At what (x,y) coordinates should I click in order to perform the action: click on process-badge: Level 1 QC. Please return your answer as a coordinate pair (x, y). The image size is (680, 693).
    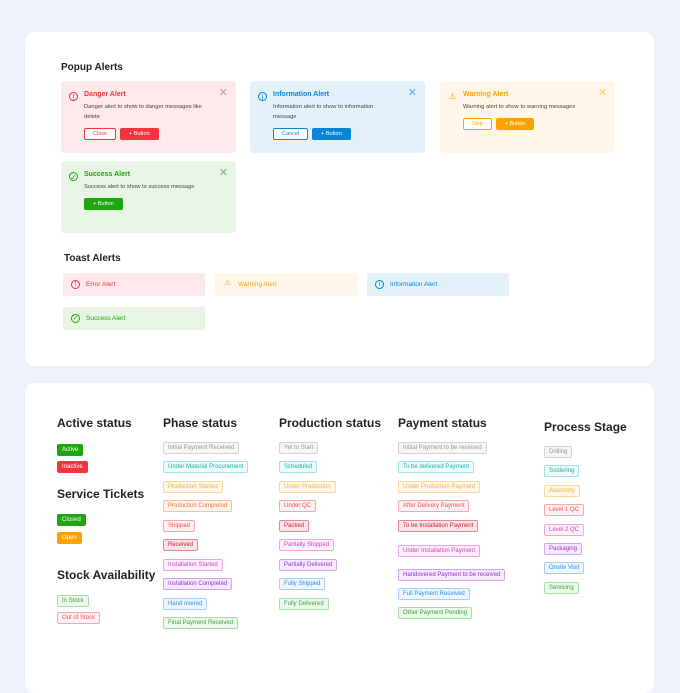
    Looking at the image, I should click on (564, 510).